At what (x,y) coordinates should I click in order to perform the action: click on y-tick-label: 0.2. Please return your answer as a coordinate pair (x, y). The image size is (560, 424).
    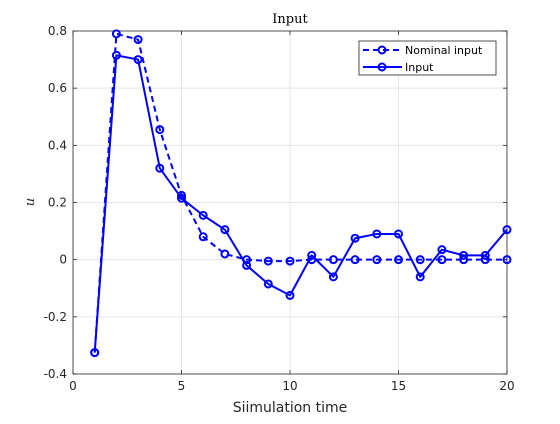
    Looking at the image, I should click on (57, 203).